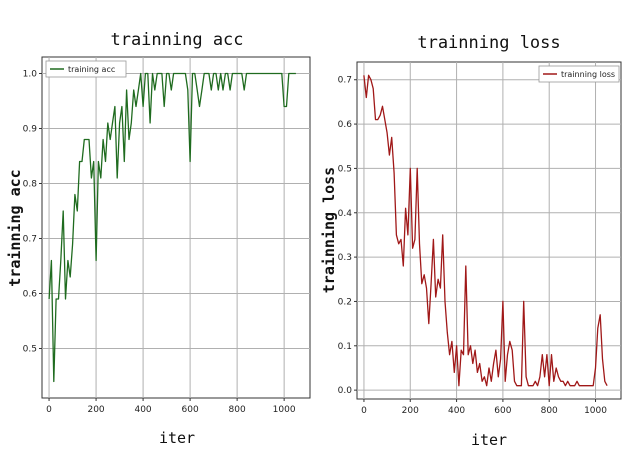 The width and height of the screenshot is (640, 450). What do you see at coordinates (345, 214) in the screenshot?
I see `y-tick-label: 0.4` at bounding box center [345, 214].